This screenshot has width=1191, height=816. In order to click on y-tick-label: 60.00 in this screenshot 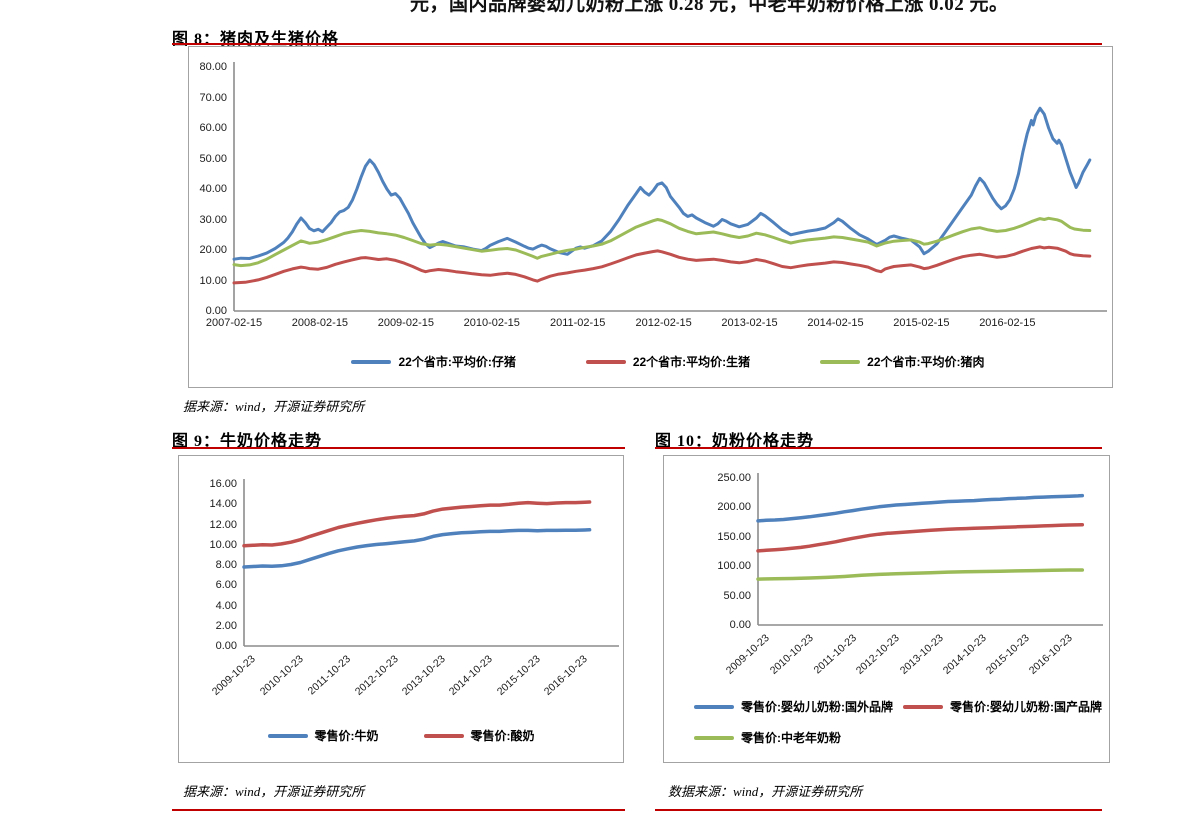, I will do `click(213, 128)`.